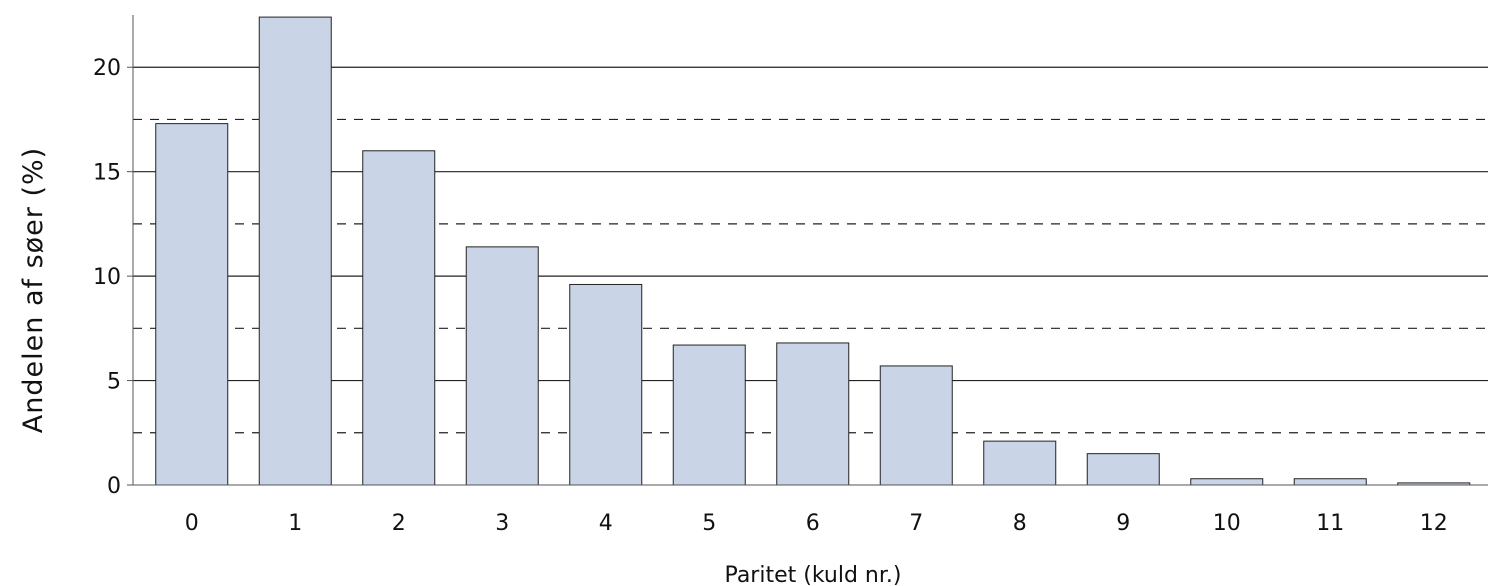 This screenshot has width=1494, height=586. I want to click on y-tick-labels: 0 5 10 15 20, so click(107, 277).